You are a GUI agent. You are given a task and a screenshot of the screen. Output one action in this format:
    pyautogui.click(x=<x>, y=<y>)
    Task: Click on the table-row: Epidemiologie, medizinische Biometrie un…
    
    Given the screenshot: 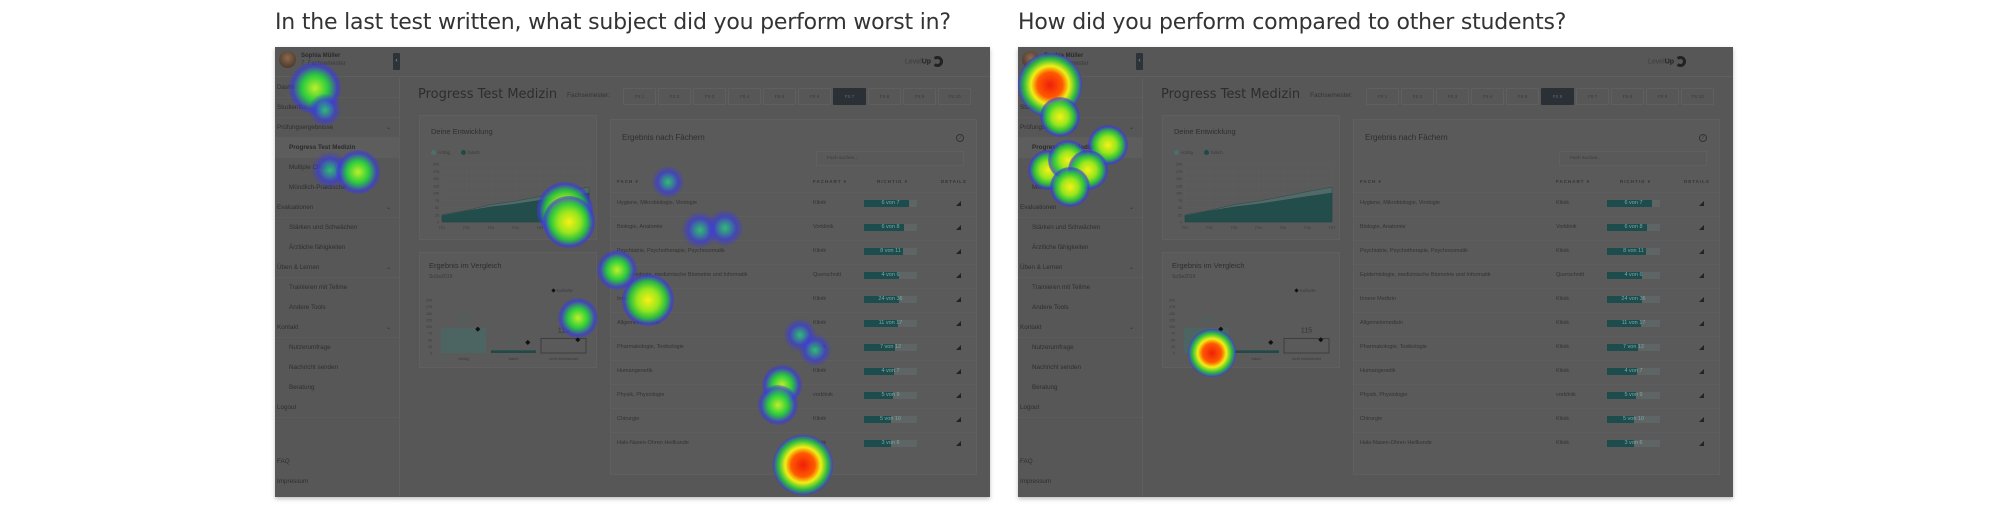 What is the action you would take?
    pyautogui.click(x=1536, y=276)
    